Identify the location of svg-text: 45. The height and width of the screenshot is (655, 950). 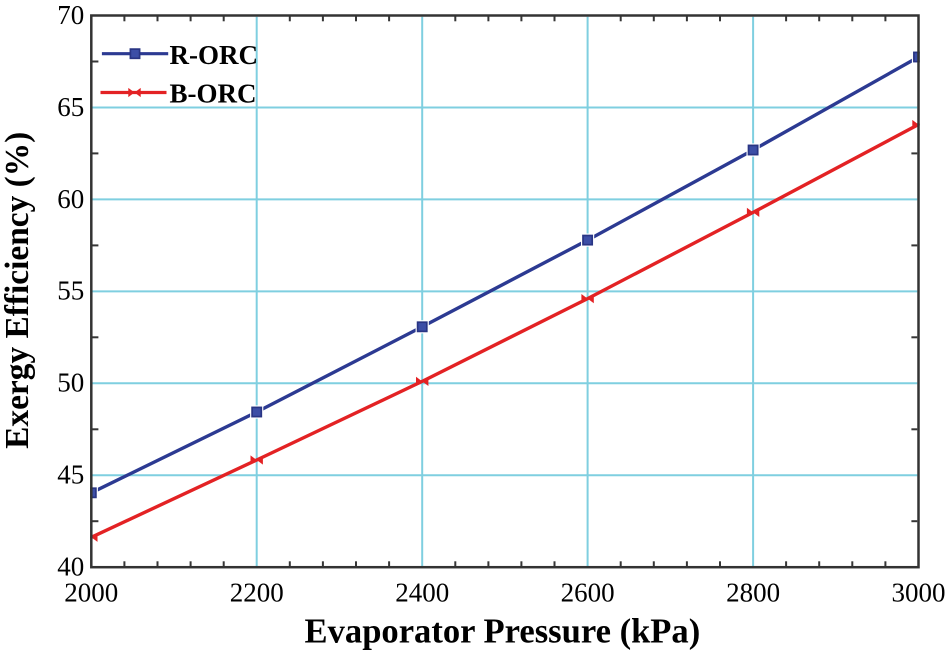
(70, 475).